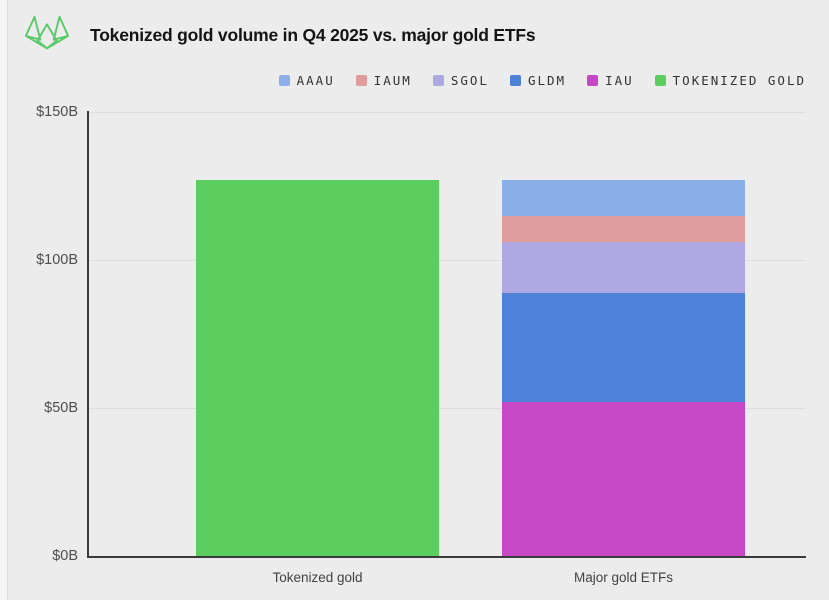 Image resolution: width=829 pixels, height=600 pixels. What do you see at coordinates (88, 334) in the screenshot?
I see `y-axis-line` at bounding box center [88, 334].